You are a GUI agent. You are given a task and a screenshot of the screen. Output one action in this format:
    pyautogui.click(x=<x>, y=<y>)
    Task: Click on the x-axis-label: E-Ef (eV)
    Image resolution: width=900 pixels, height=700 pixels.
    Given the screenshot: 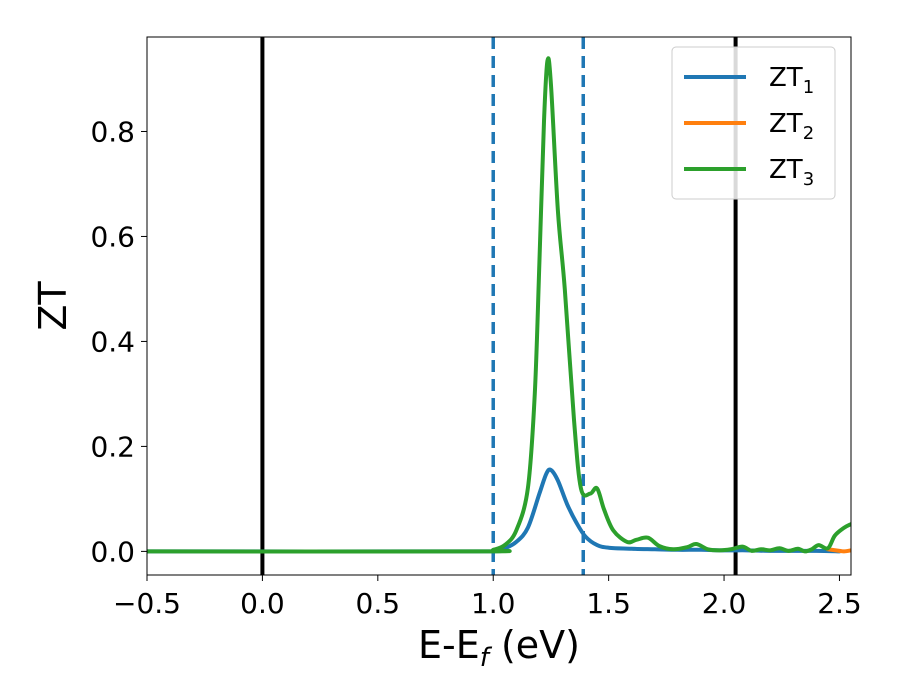 What is the action you would take?
    pyautogui.click(x=499, y=648)
    